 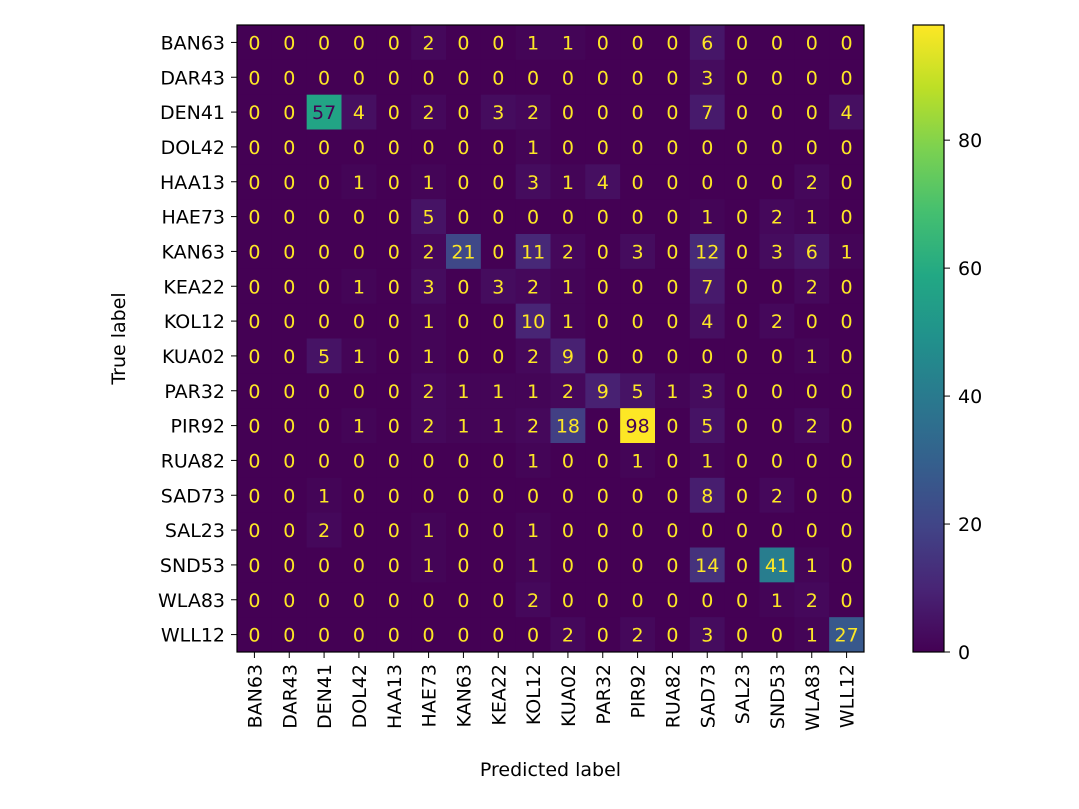 I want to click on cell-value-label: 98, so click(x=637, y=427).